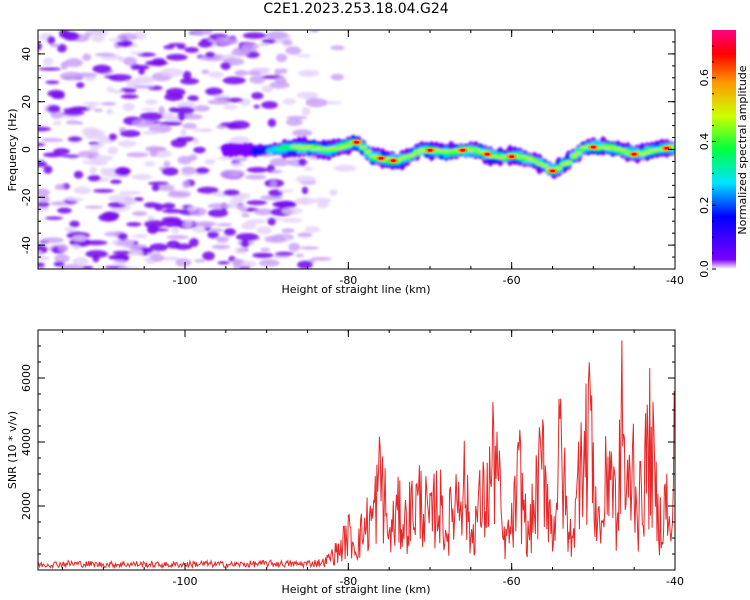 This screenshot has width=750, height=600. What do you see at coordinates (704, 269) in the screenshot?
I see `colorbar-tick-label: 0.0` at bounding box center [704, 269].